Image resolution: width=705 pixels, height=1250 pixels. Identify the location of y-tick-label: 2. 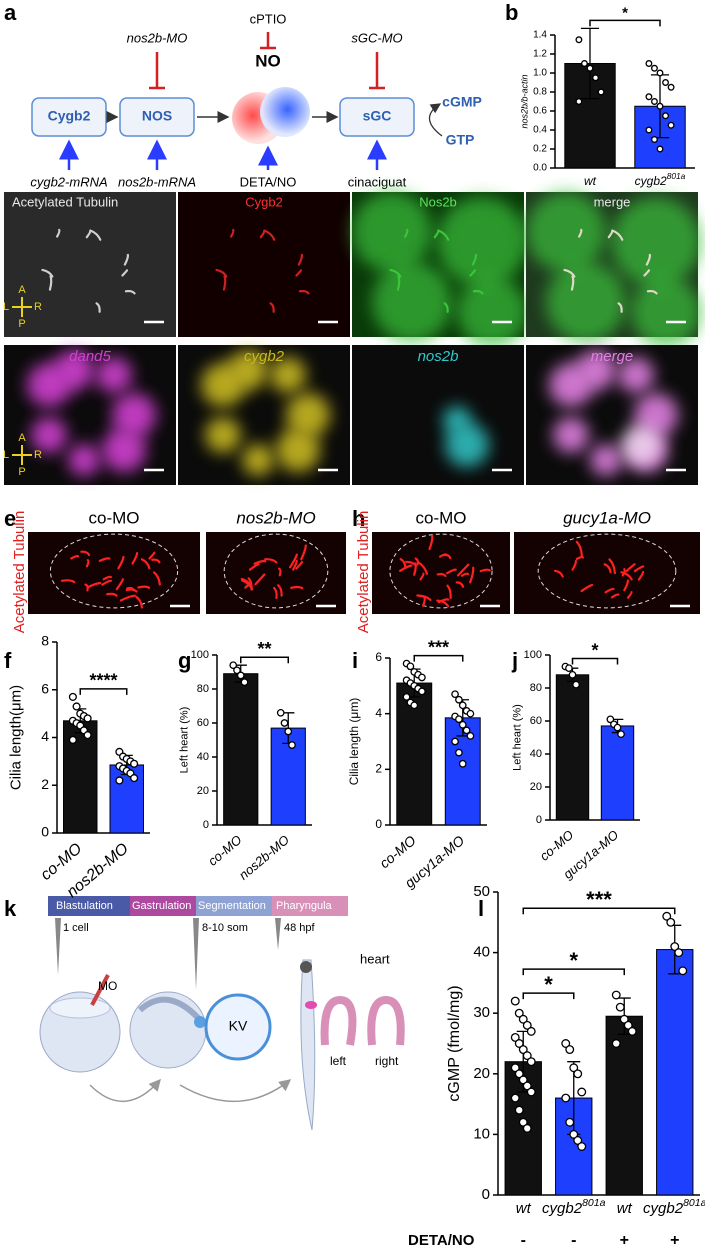
(45, 784).